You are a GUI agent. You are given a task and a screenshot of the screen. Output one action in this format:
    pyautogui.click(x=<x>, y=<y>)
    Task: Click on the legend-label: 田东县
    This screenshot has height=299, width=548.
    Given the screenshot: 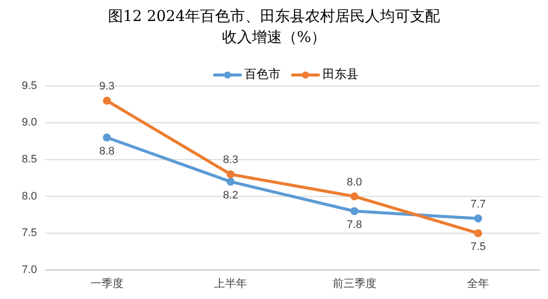 What is the action you would take?
    pyautogui.click(x=340, y=74)
    